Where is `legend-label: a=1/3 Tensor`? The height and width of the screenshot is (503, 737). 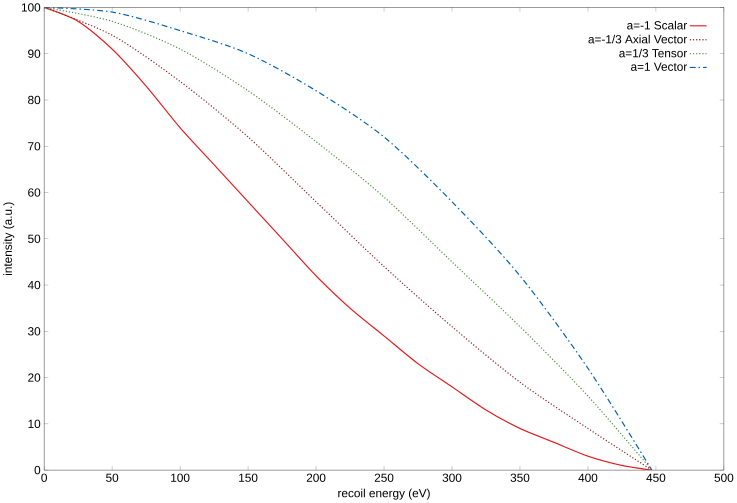
legend-label: a=1/3 Tensor is located at coordinates (653, 53).